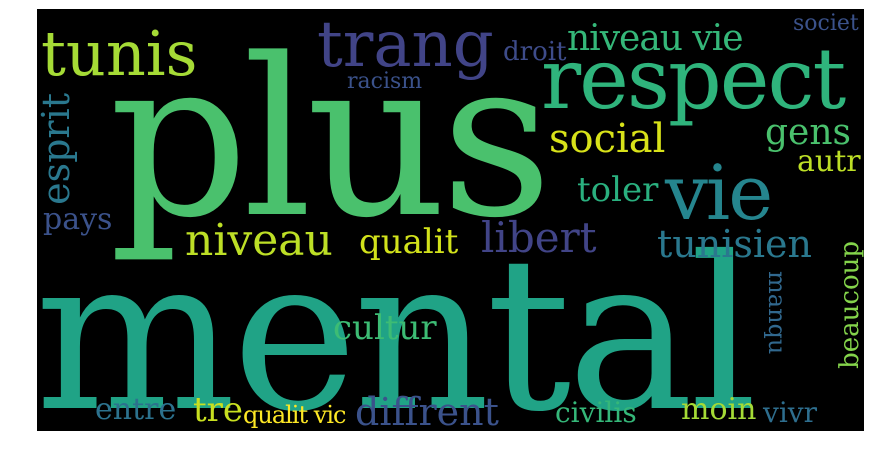 This screenshot has height=460, width=892. Describe the element at coordinates (218, 410) in the screenshot. I see `word-tre: tre` at that location.